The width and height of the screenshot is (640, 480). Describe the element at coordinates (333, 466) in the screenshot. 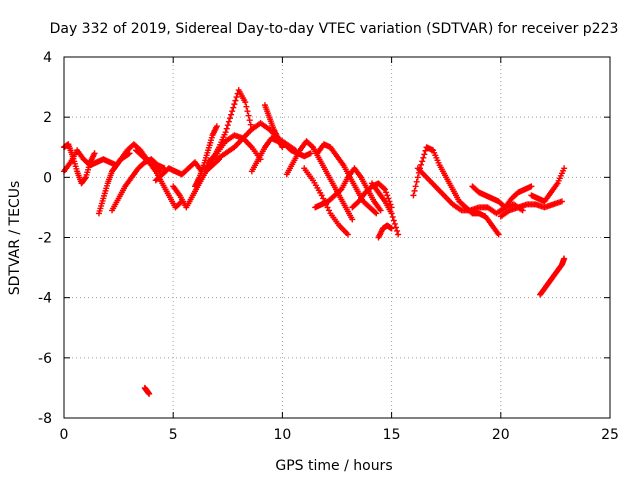

I see `x-axis-label: GPS time / hours` at that location.